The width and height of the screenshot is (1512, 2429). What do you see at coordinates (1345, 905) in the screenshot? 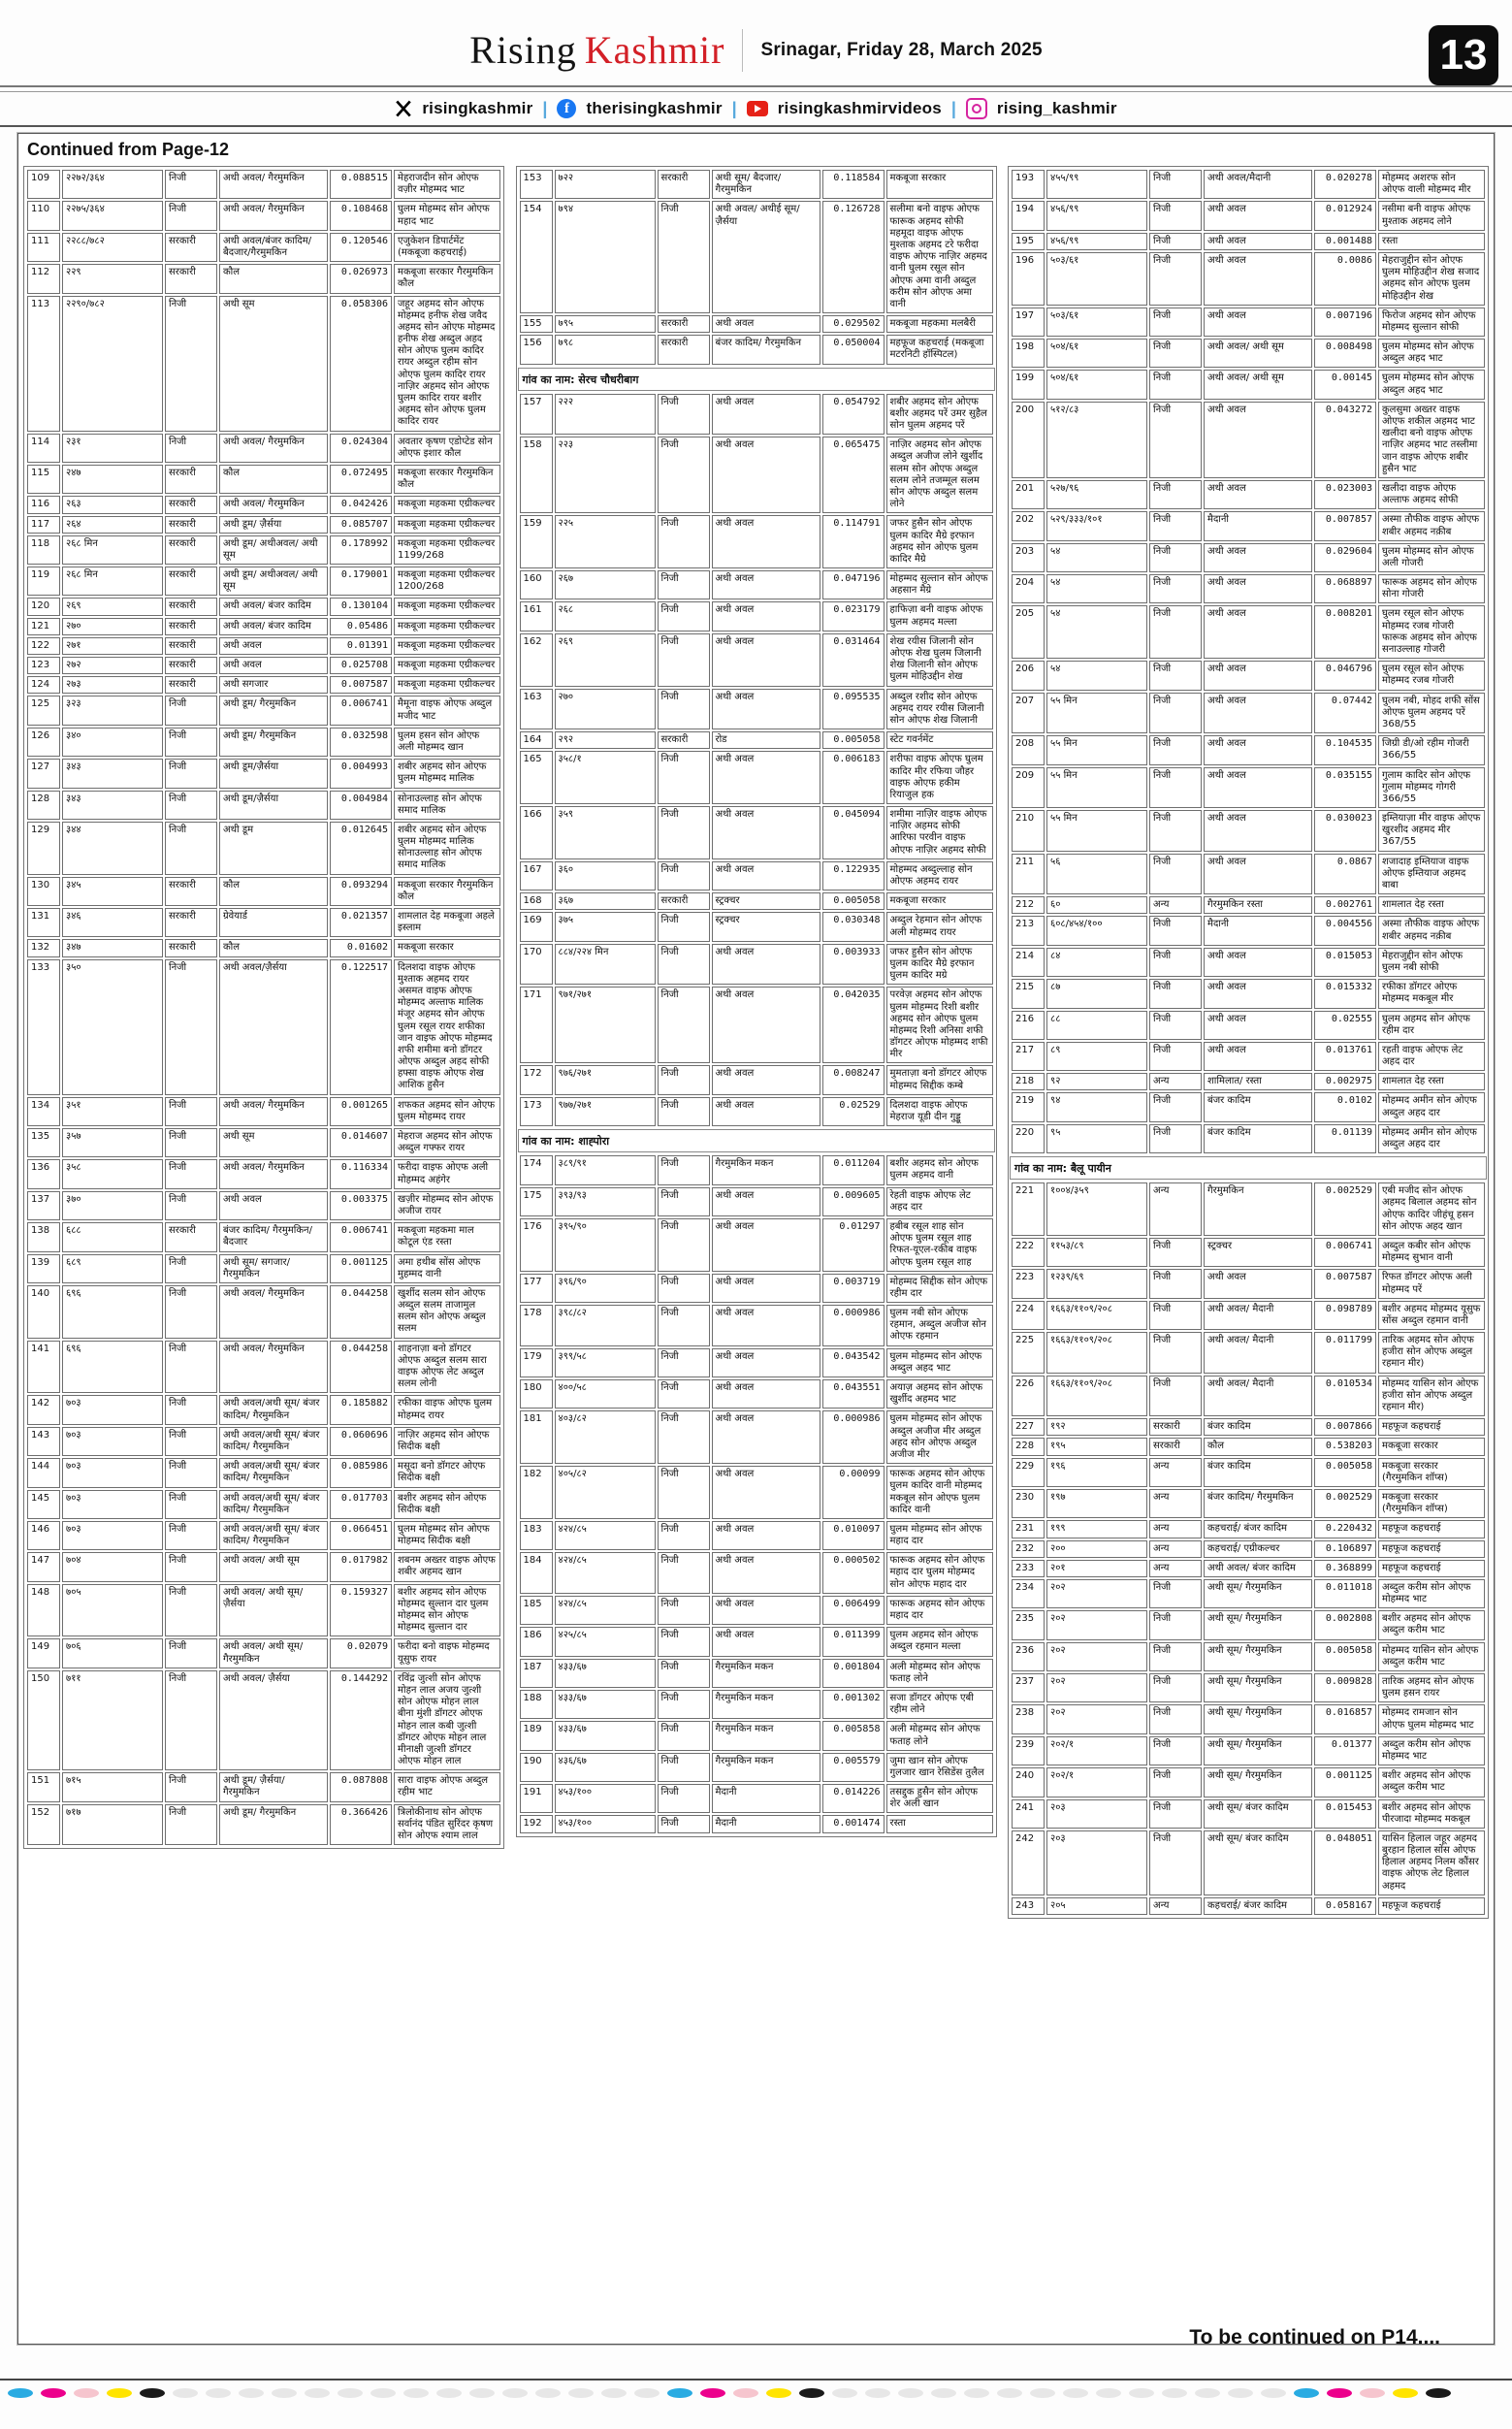
I see `cell-area: 0.002761` at bounding box center [1345, 905].